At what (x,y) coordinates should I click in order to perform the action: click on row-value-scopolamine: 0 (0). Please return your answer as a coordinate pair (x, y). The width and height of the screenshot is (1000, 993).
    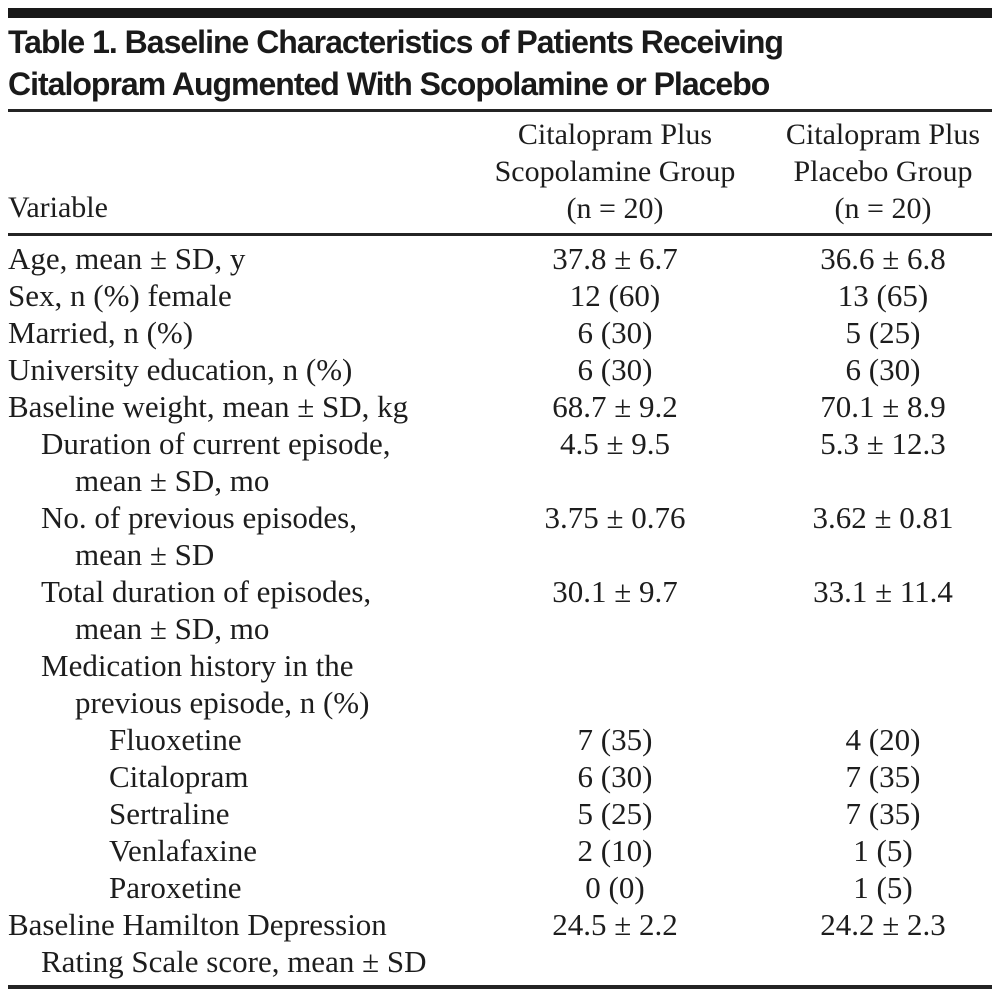
    Looking at the image, I should click on (615, 887).